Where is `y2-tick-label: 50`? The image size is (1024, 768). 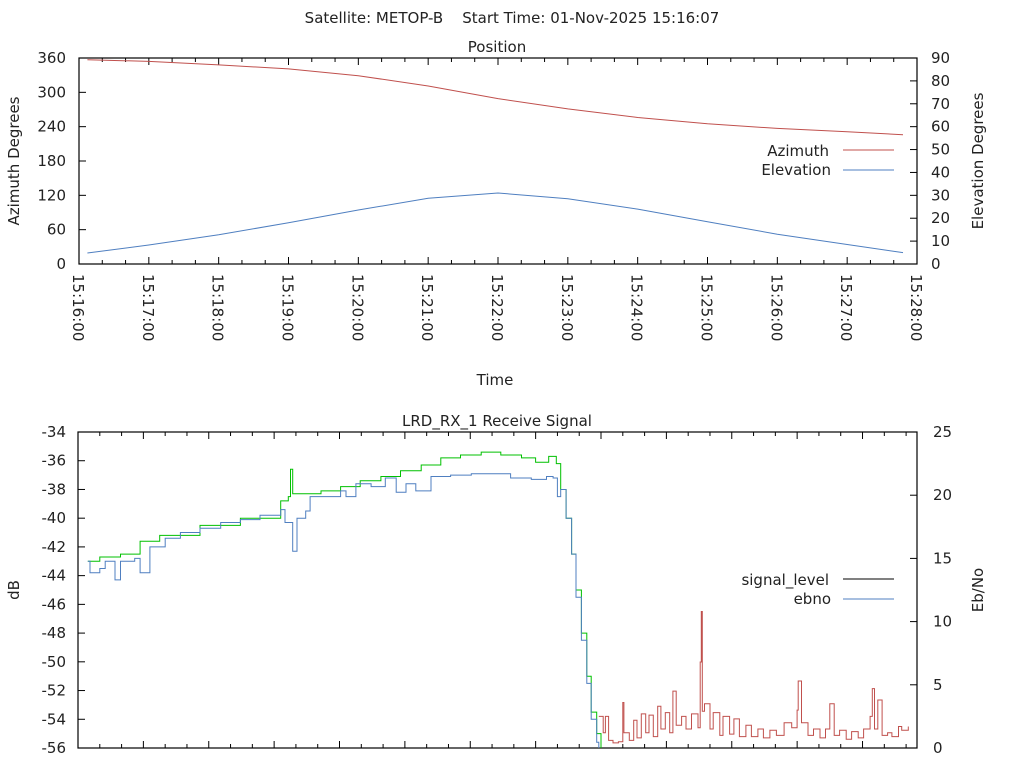
y2-tick-label: 50 is located at coordinates (940, 150).